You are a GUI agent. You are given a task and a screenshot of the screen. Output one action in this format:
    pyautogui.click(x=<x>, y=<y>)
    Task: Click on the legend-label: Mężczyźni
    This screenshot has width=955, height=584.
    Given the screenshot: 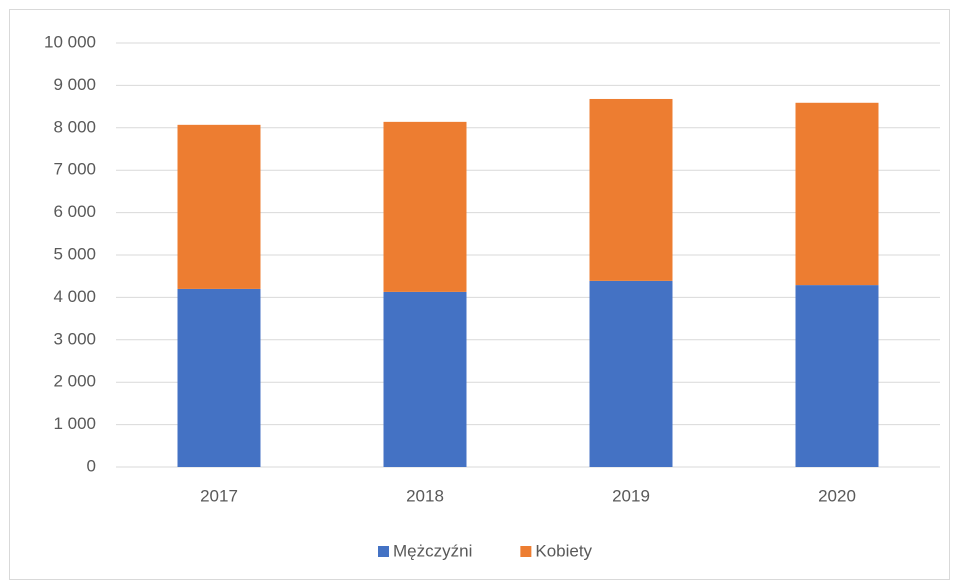 What is the action you would take?
    pyautogui.click(x=432, y=550)
    